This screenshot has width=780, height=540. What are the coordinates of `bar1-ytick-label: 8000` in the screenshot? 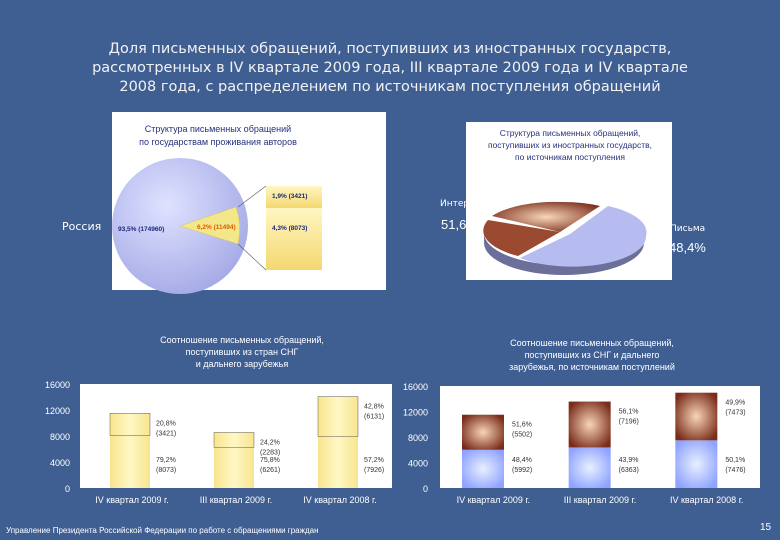 It's located at (60, 437).